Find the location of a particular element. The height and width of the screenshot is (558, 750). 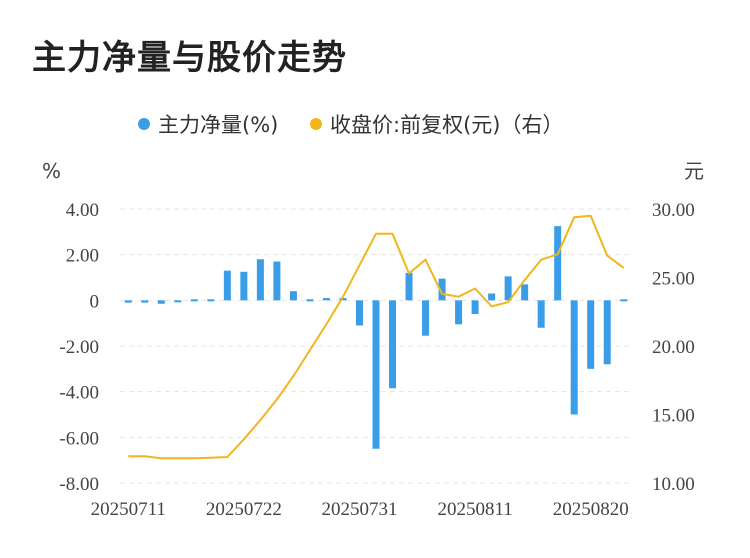

right-axis-unit: 元 is located at coordinates (694, 171).